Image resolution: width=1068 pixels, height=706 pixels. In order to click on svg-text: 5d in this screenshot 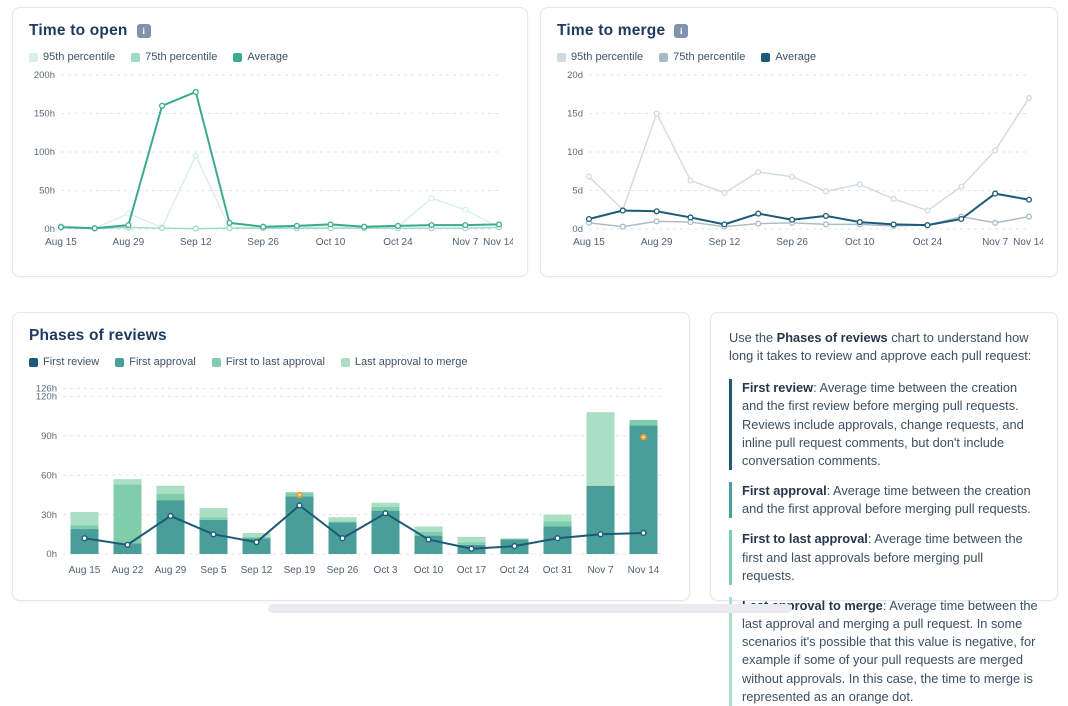, I will do `click(577, 191)`.